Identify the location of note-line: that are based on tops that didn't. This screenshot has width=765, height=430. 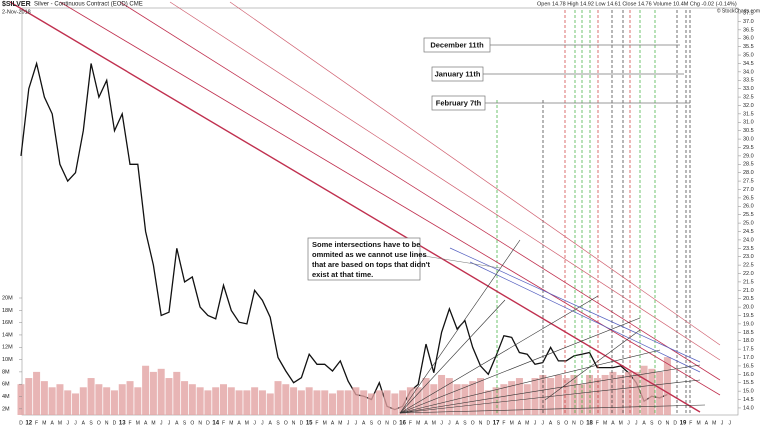
(371, 264).